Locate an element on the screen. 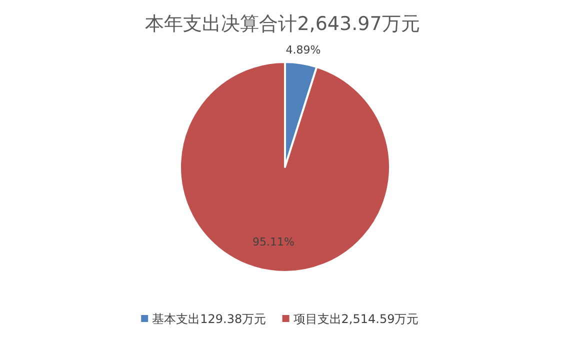 The image size is (565, 337). legend-label: 基本支出129.38万元 is located at coordinates (209, 319).